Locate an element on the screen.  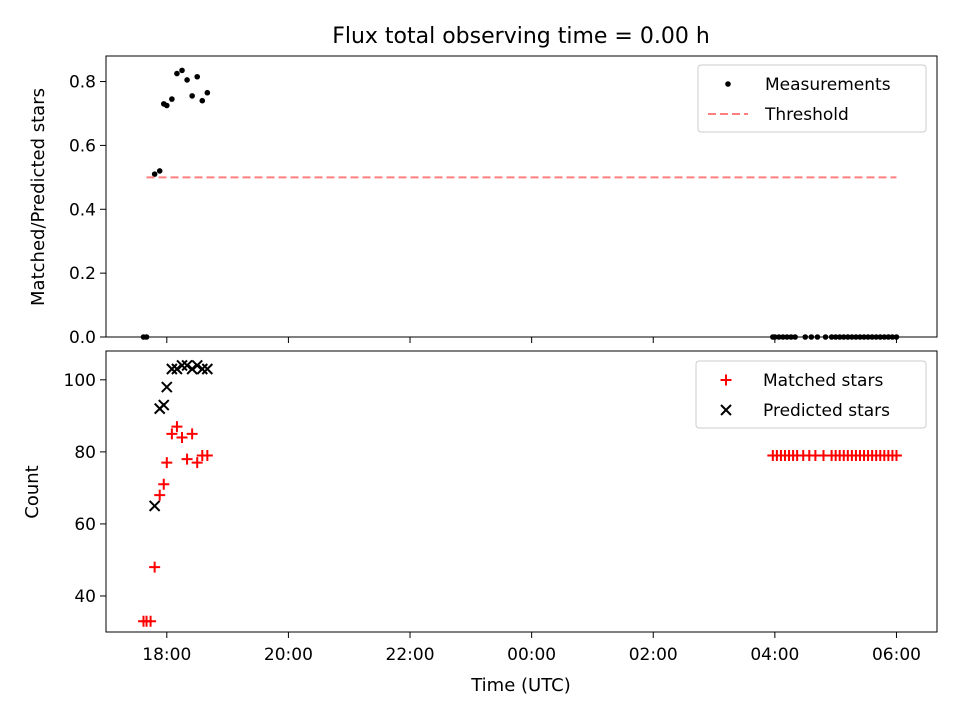
x-tick-label: 22:00 is located at coordinates (410, 655).